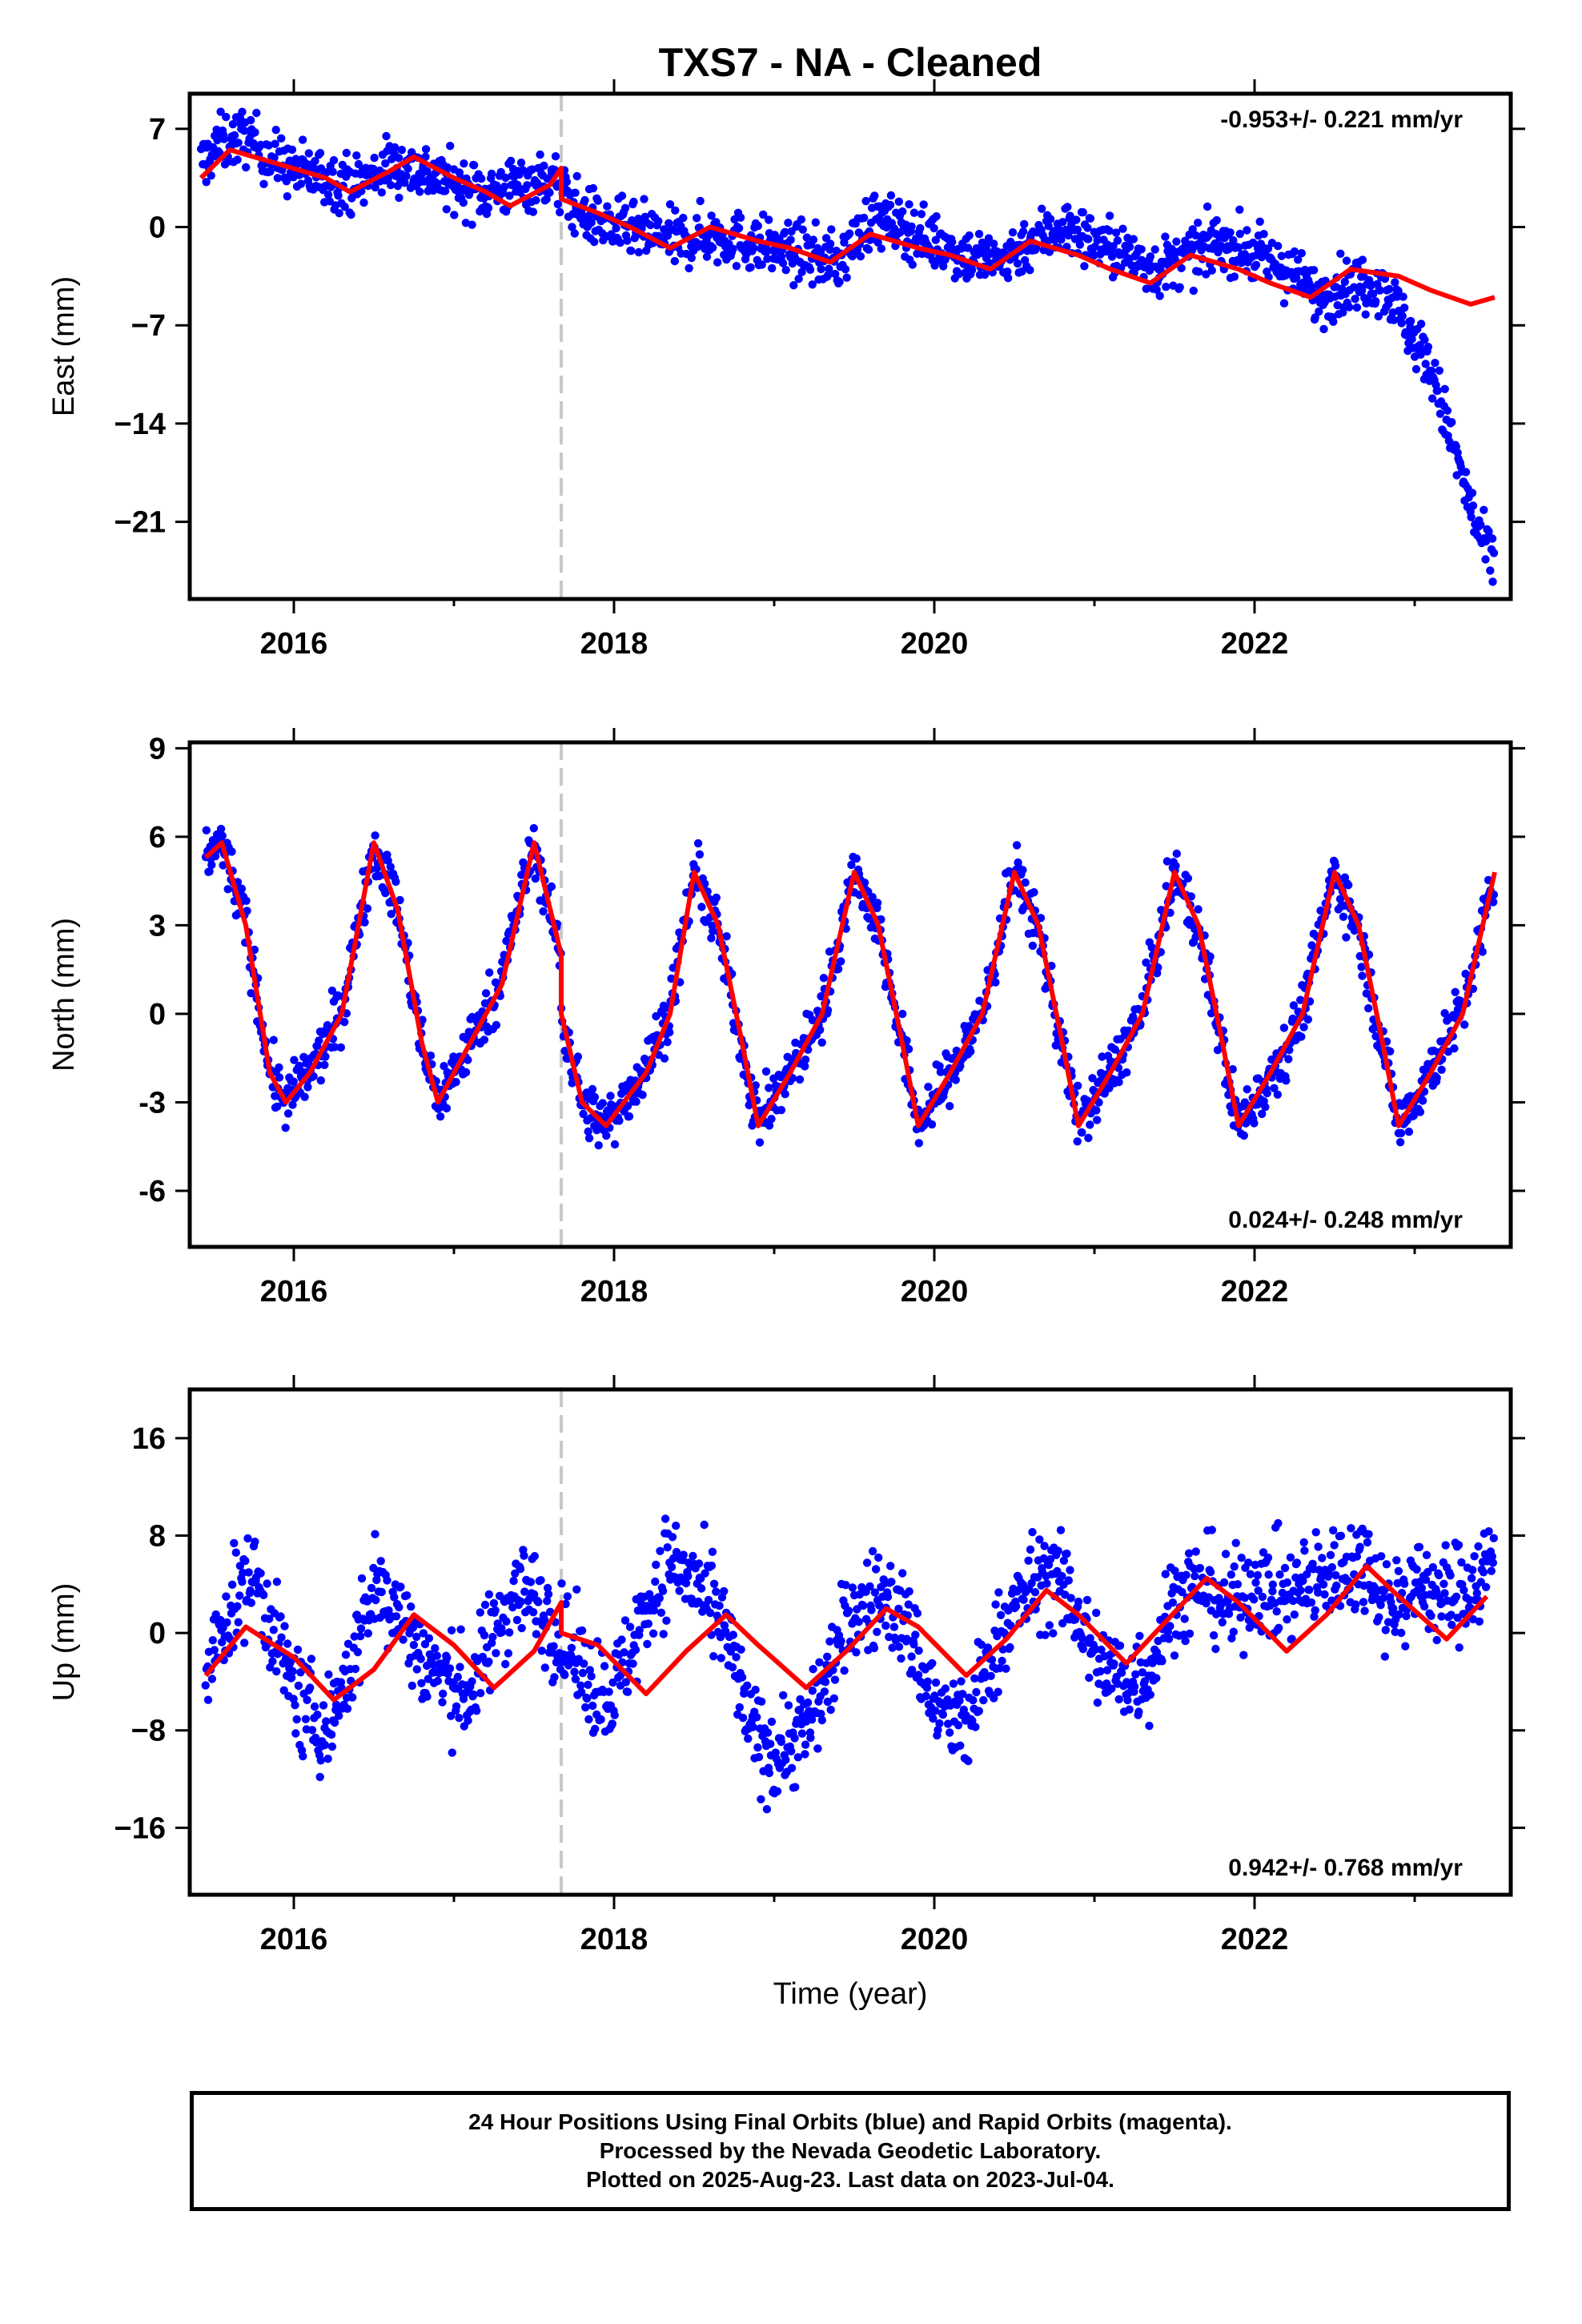 The height and width of the screenshot is (2324, 1582). Describe the element at coordinates (850, 1994) in the screenshot. I see `x-axis-label: Time (year)` at that location.